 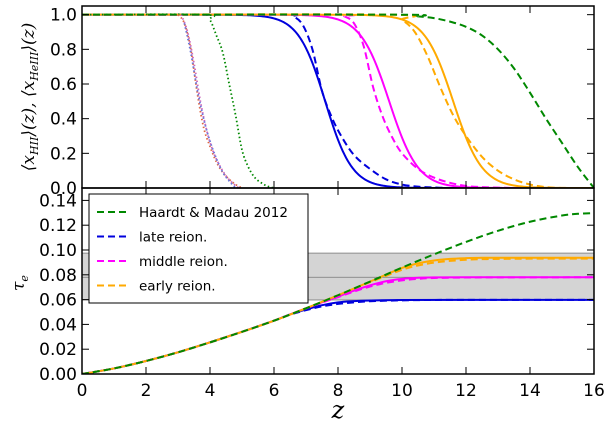 What do you see at coordinates (338, 410) in the screenshot?
I see `x-axis-label: z` at bounding box center [338, 410].